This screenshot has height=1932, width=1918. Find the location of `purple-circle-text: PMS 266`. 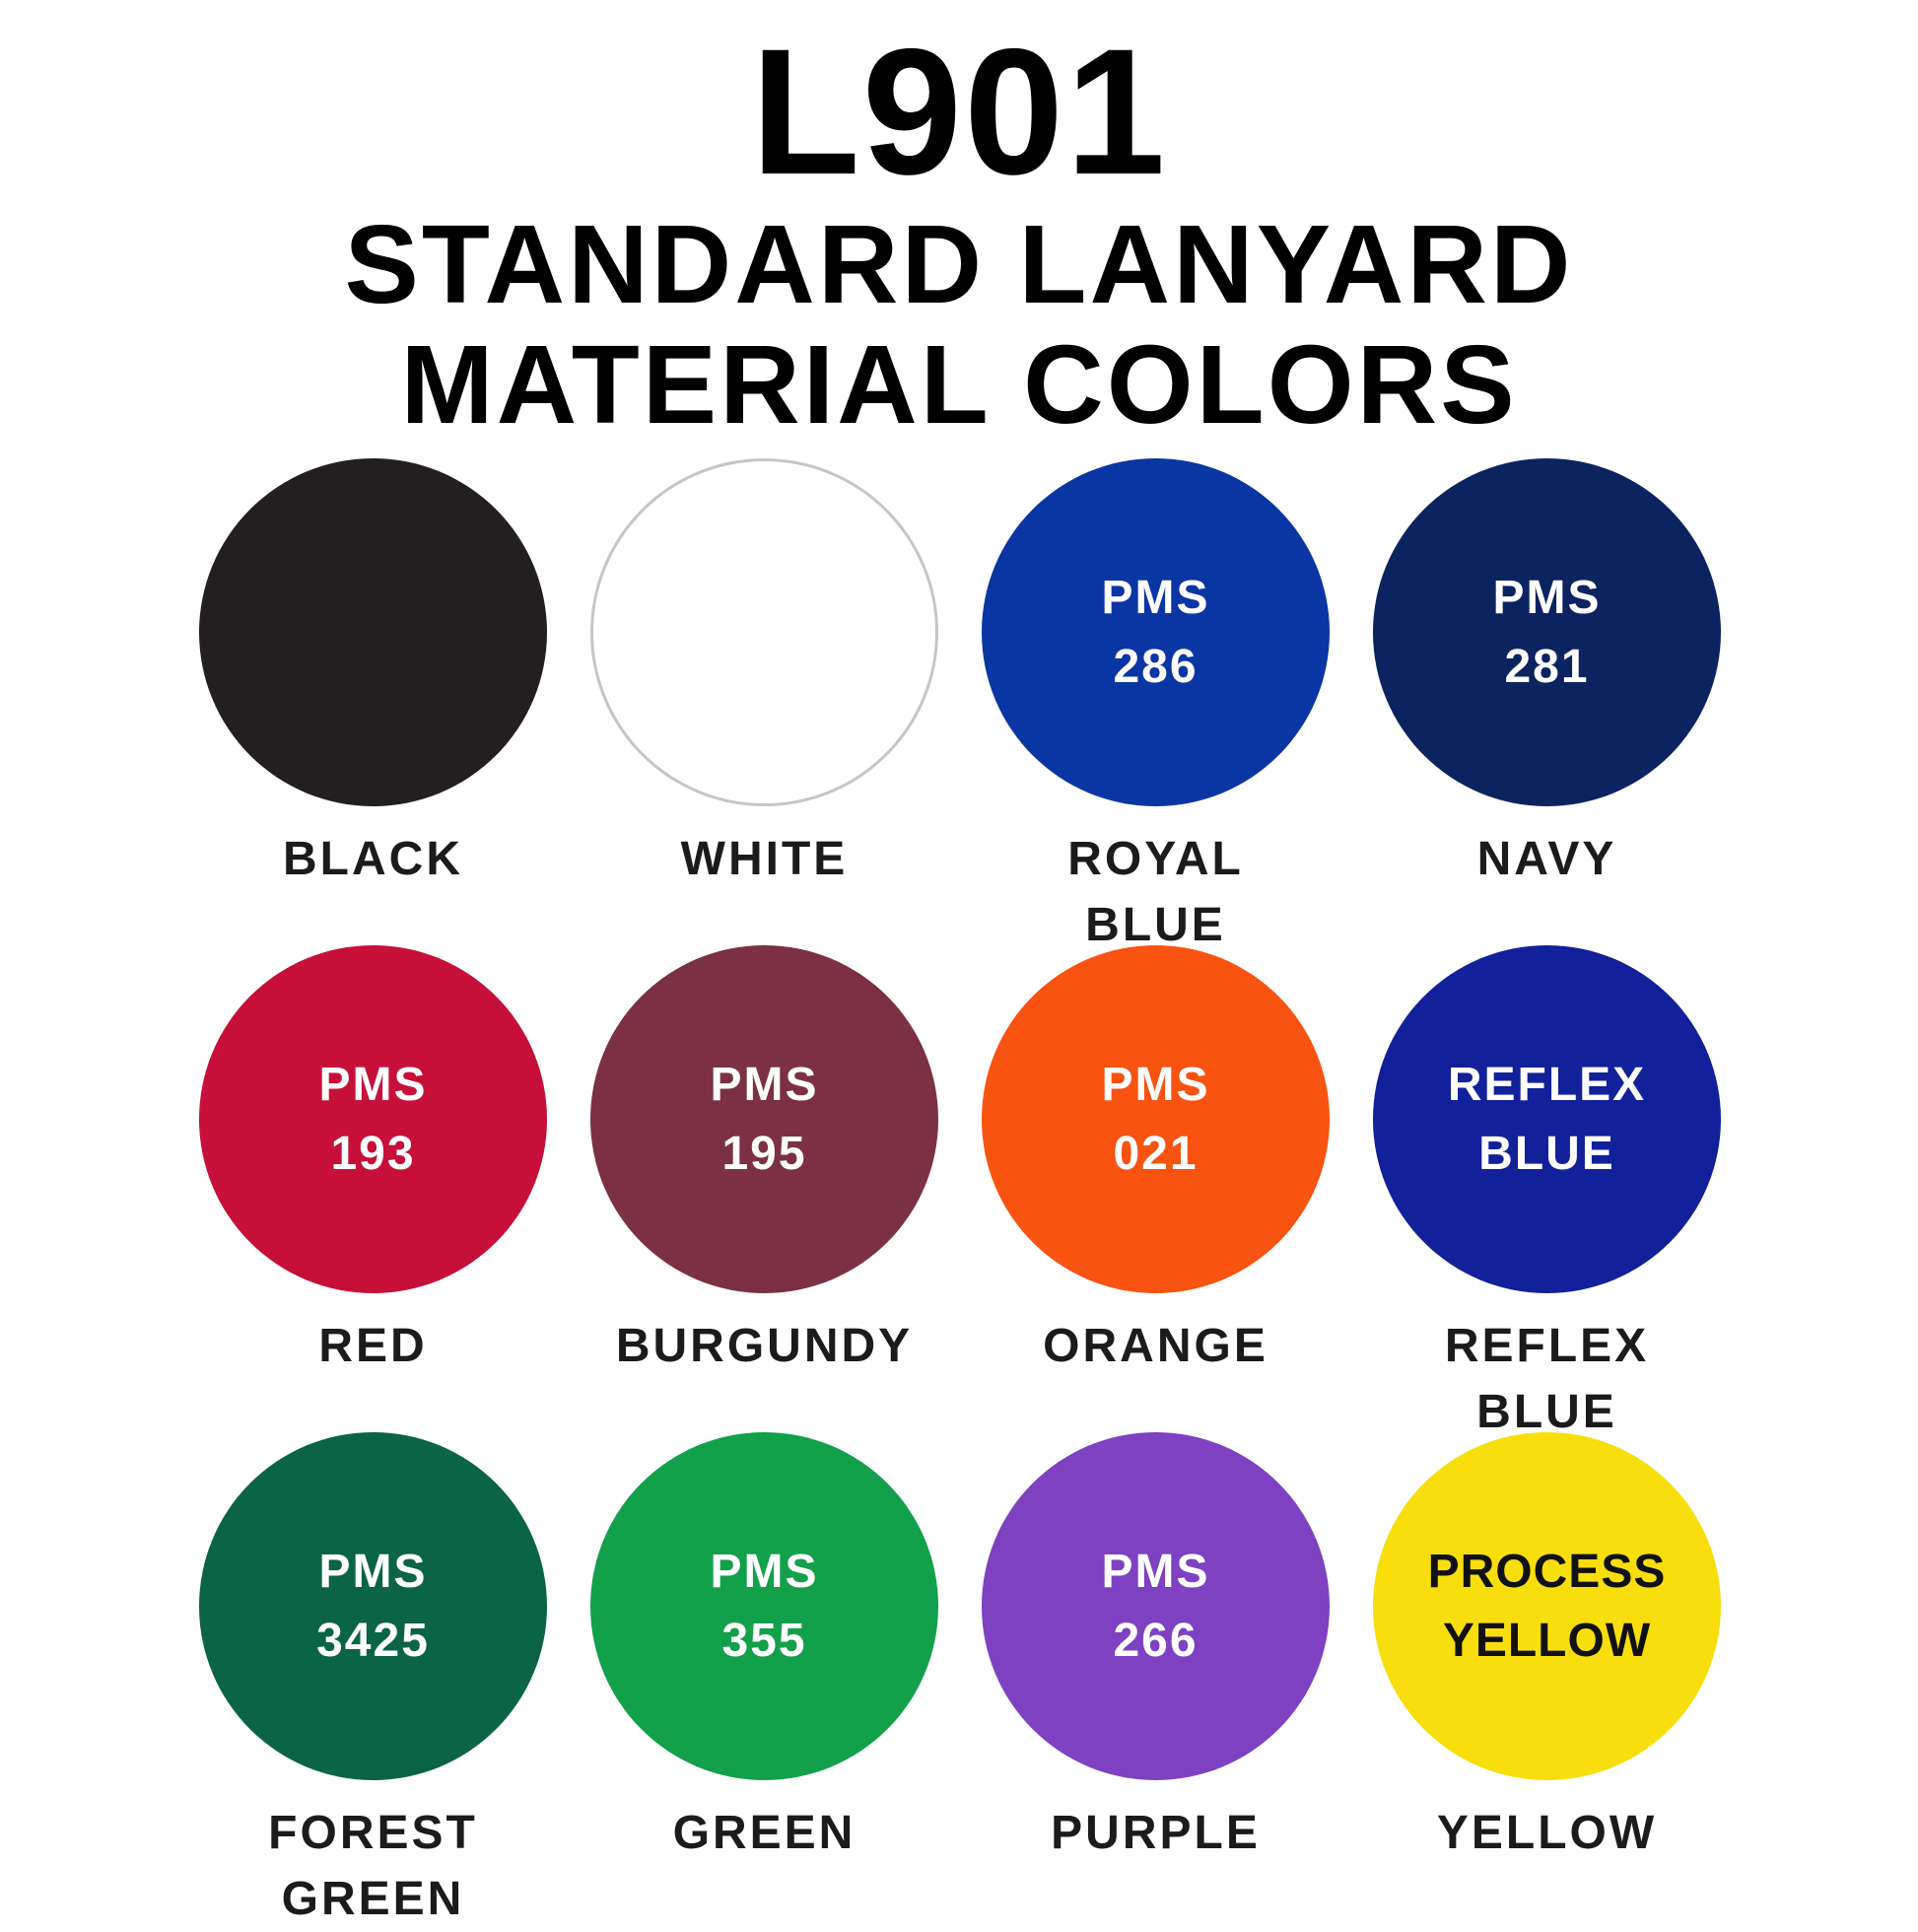

purple-circle-text: PMS 266 is located at coordinates (1155, 1606).